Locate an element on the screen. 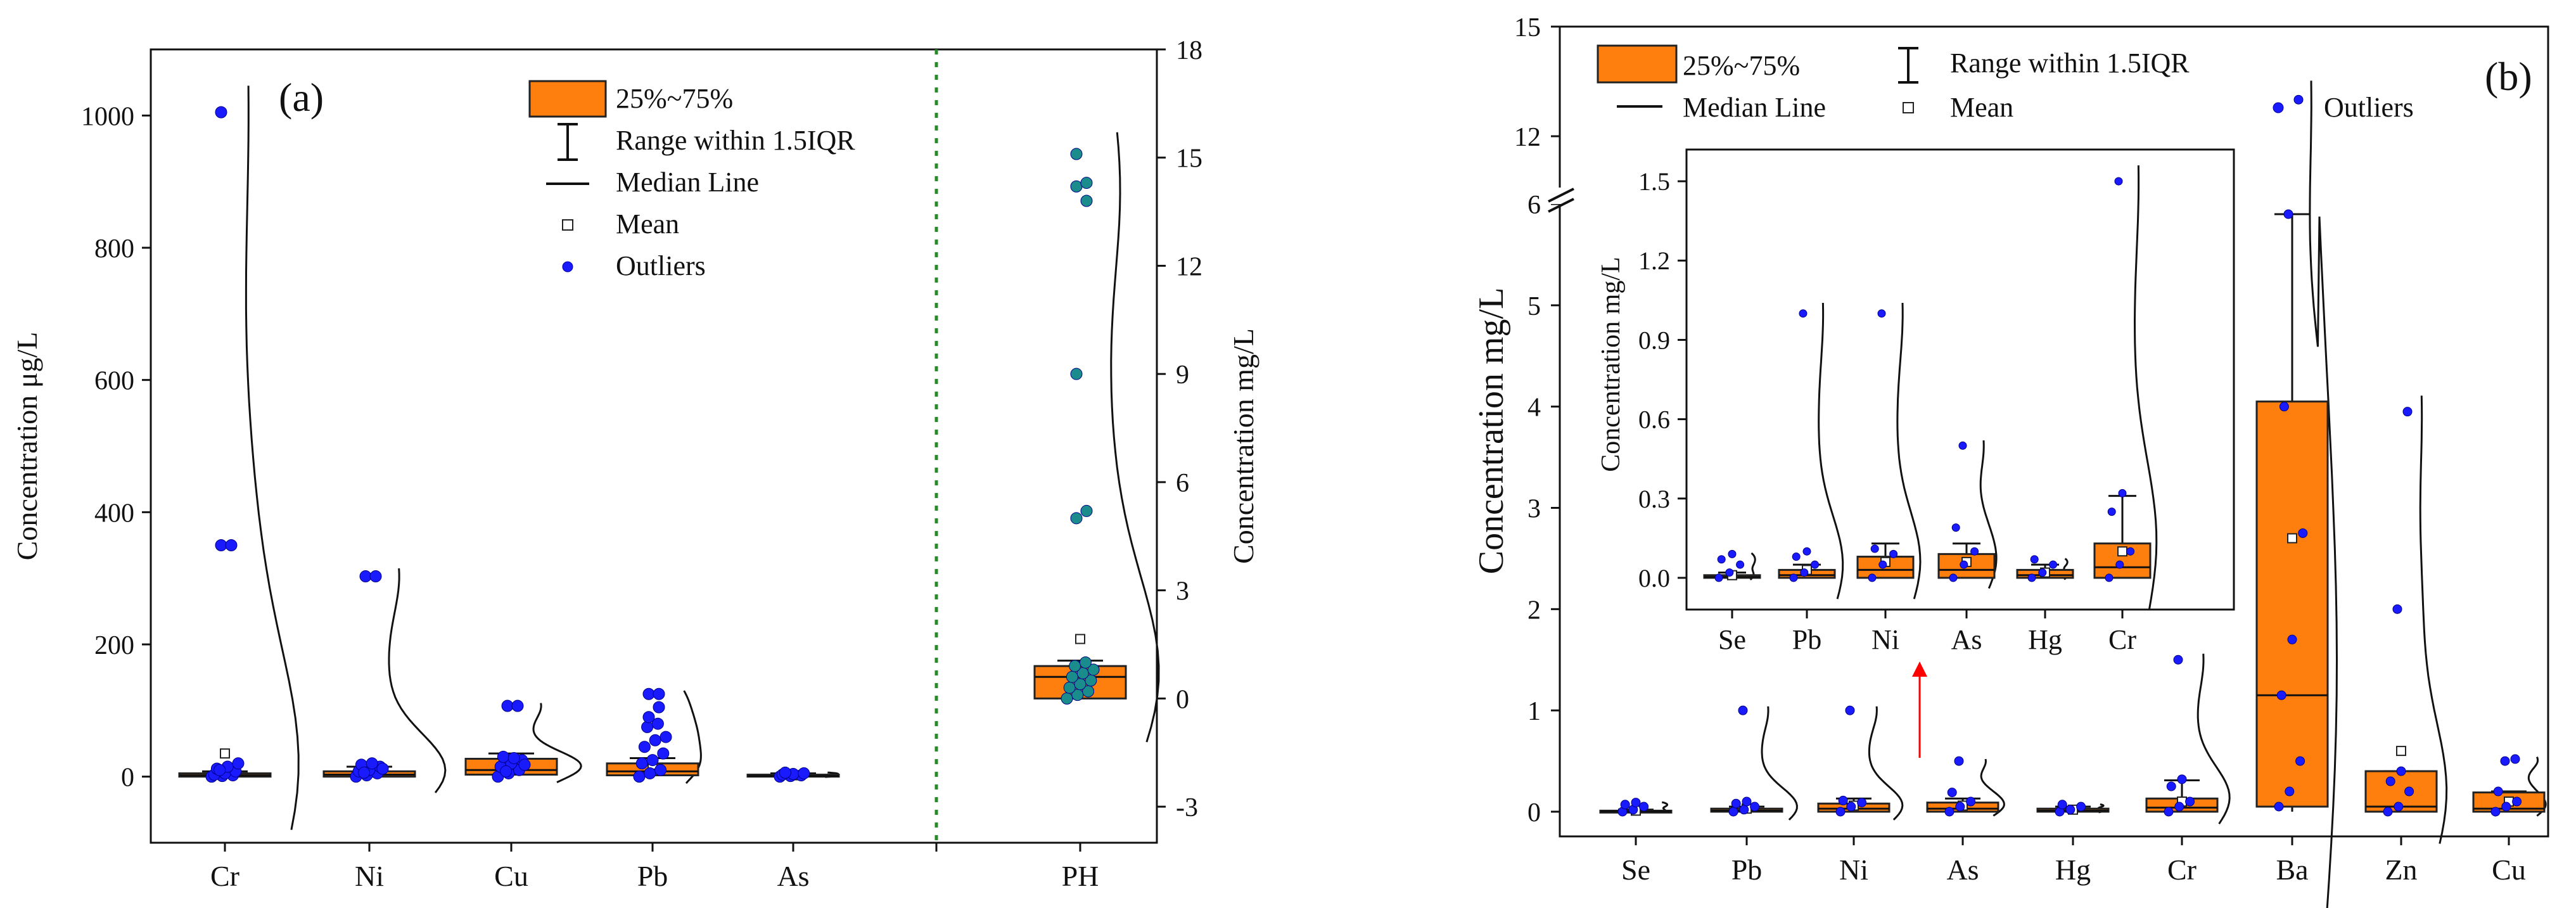 The height and width of the screenshot is (908, 2576). inset-frame is located at coordinates (1960, 379).